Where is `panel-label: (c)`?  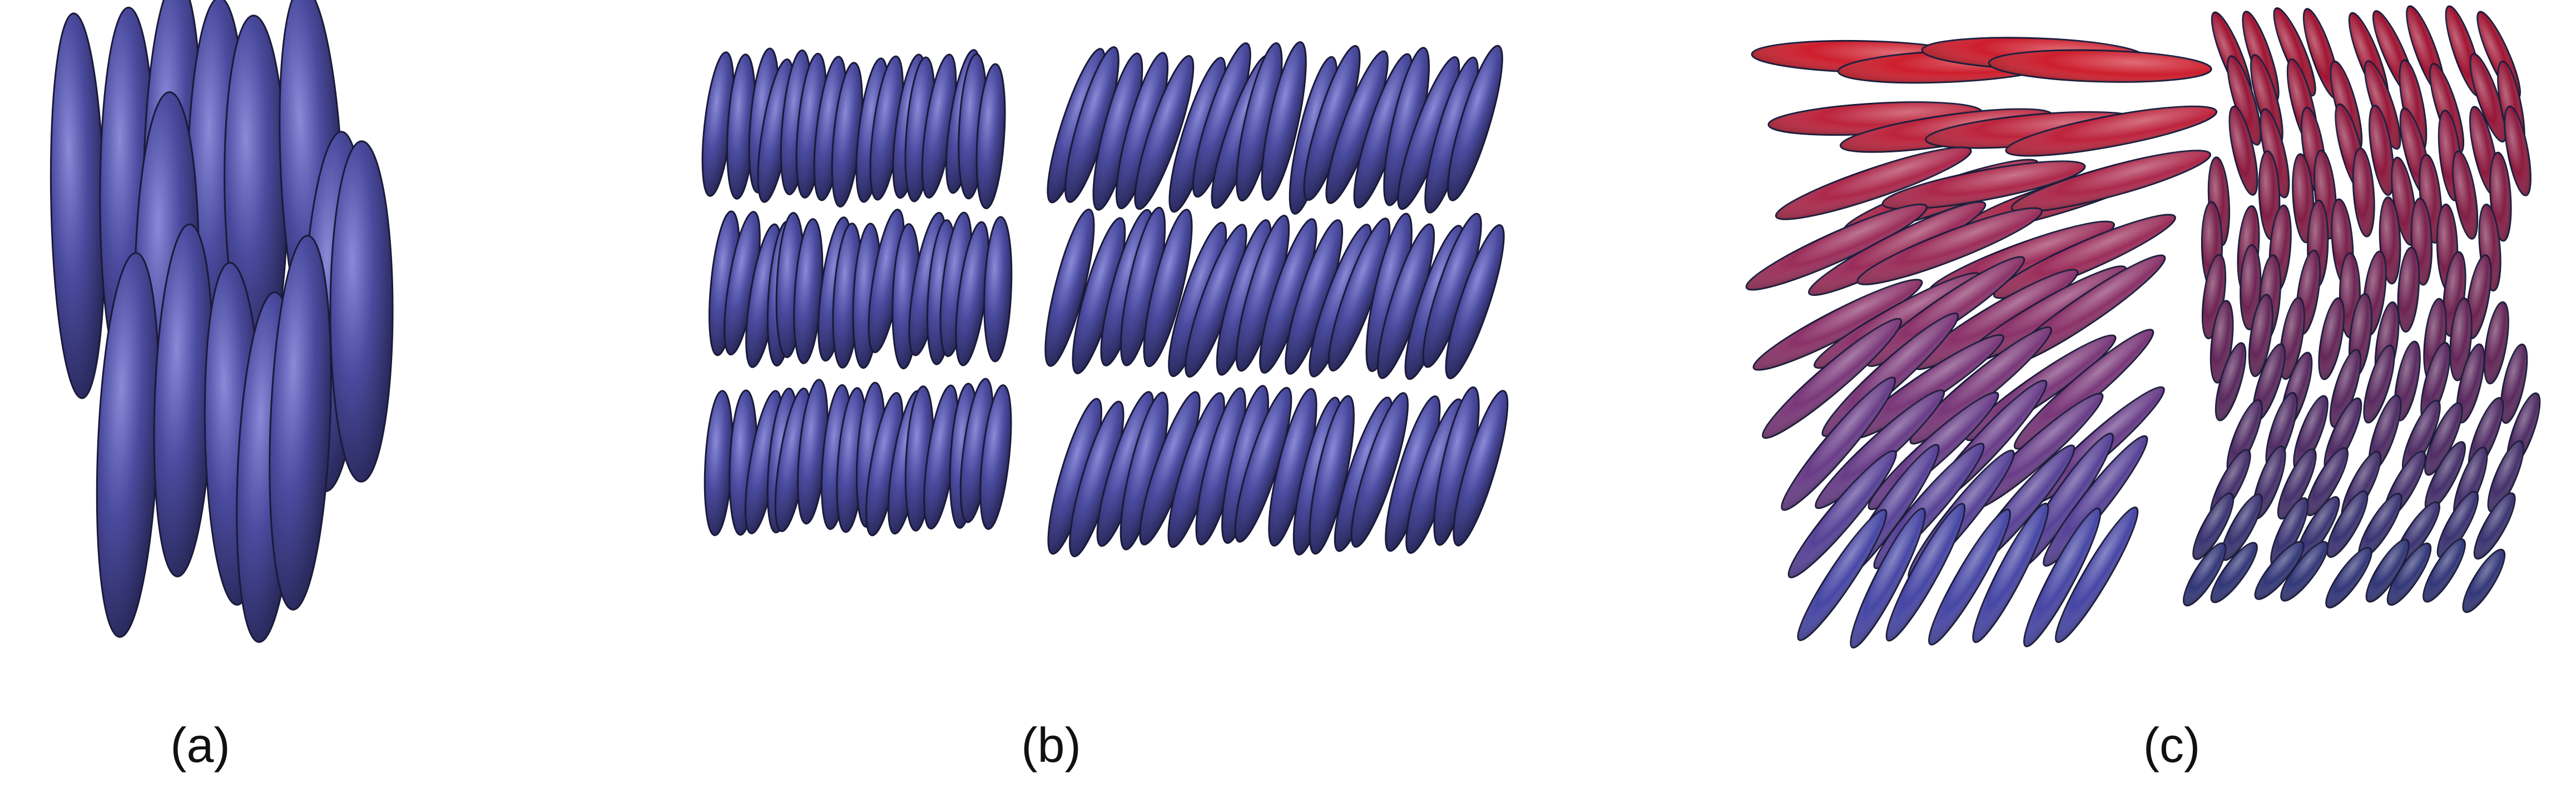 panel-label: (c) is located at coordinates (2172, 745).